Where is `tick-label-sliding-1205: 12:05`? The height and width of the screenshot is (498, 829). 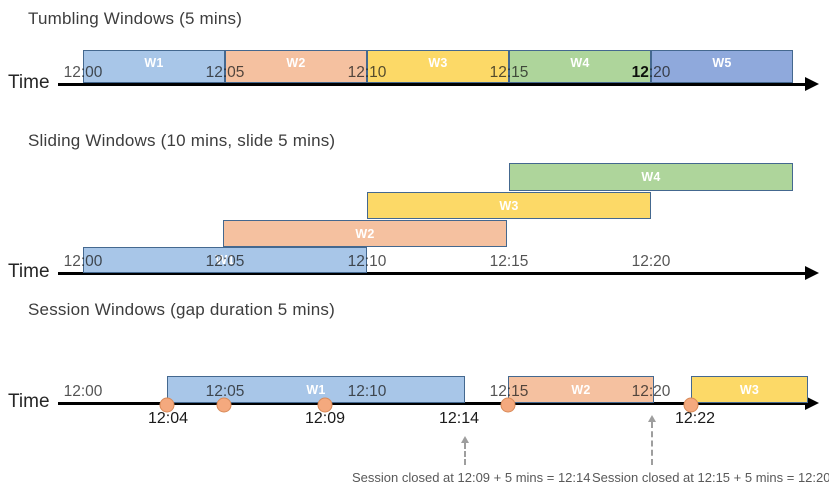
tick-label-sliding-1205: 12:05 is located at coordinates (225, 261).